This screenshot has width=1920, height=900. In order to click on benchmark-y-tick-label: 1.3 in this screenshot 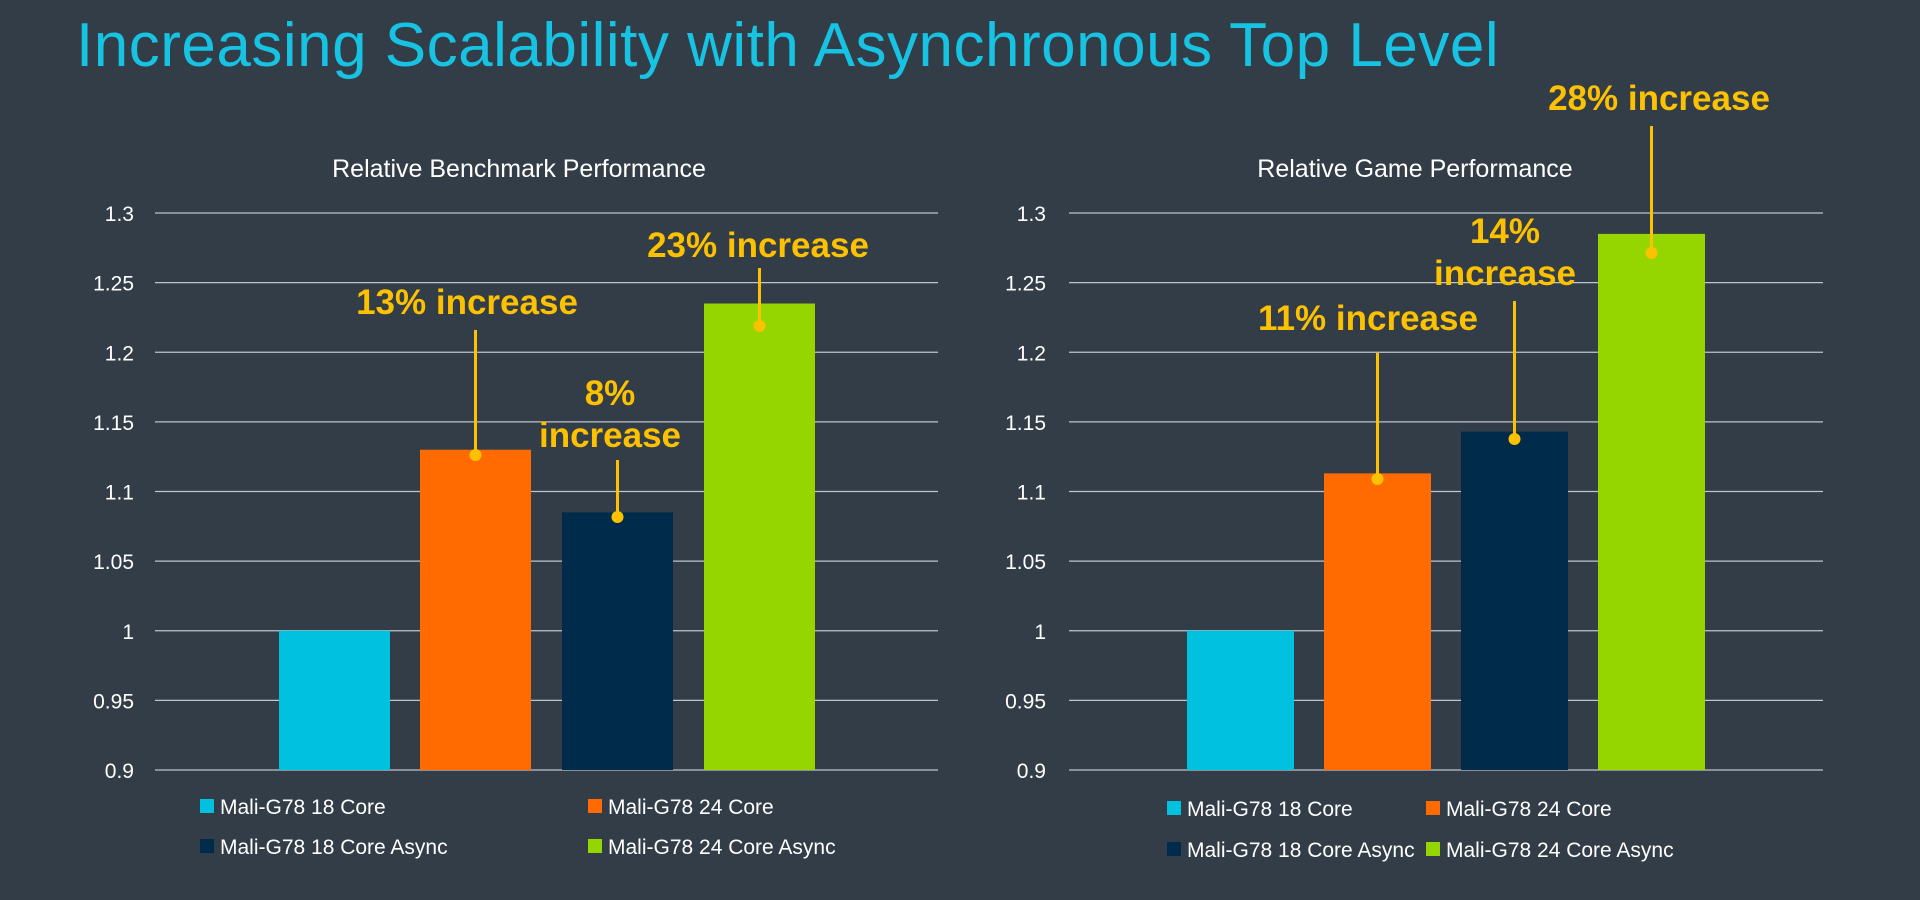, I will do `click(119, 214)`.